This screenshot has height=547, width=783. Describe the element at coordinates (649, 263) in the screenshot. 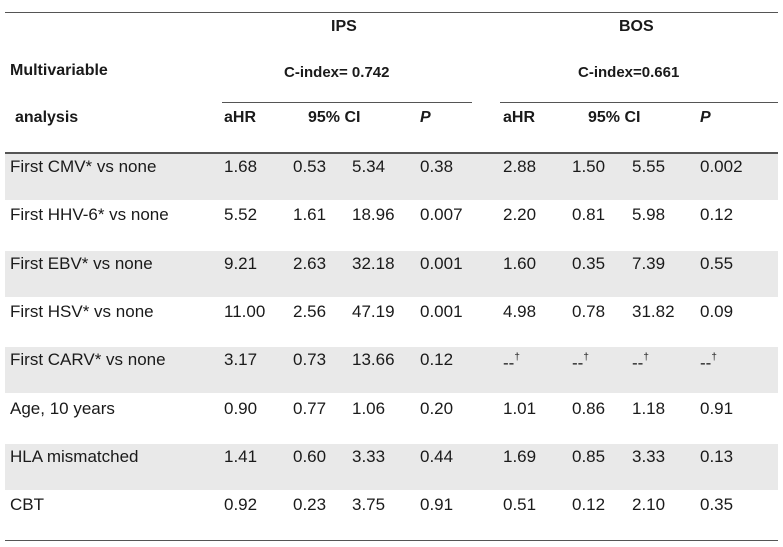

I see `bos-ci-high-cell: 7.39` at that location.